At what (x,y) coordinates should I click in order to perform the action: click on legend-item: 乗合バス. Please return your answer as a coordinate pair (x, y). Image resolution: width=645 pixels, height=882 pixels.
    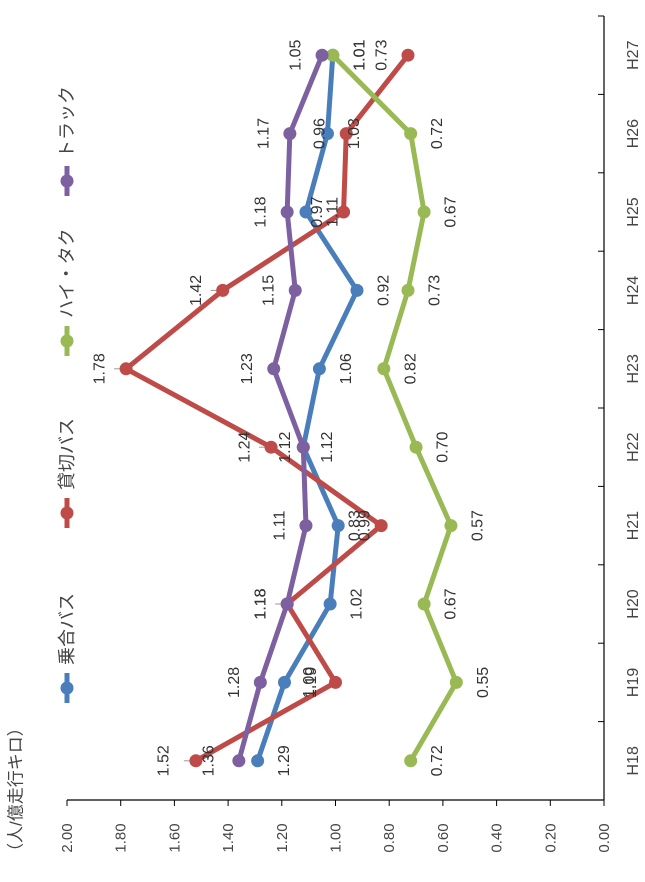
    Looking at the image, I should click on (67, 648).